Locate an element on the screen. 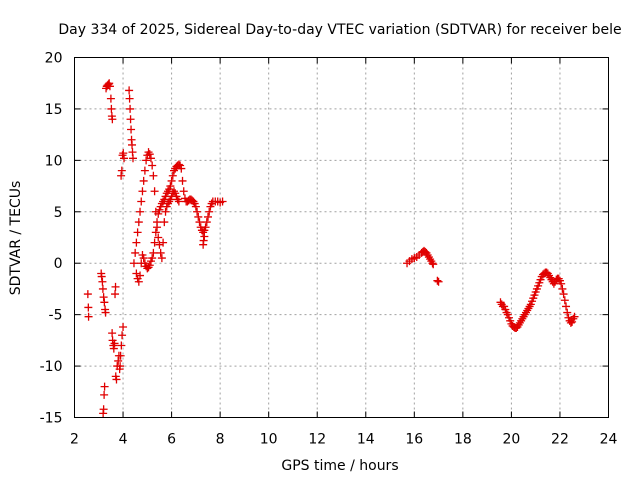  y-tick-label: -5 is located at coordinates (56, 316).